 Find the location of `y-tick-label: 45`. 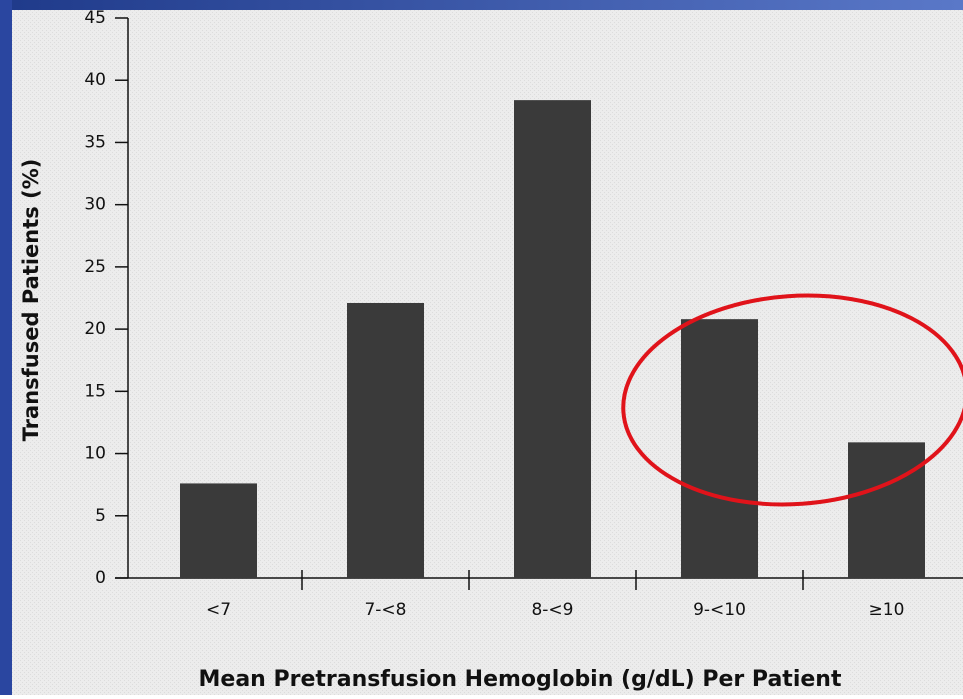

y-tick-label: 45 is located at coordinates (95, 18).